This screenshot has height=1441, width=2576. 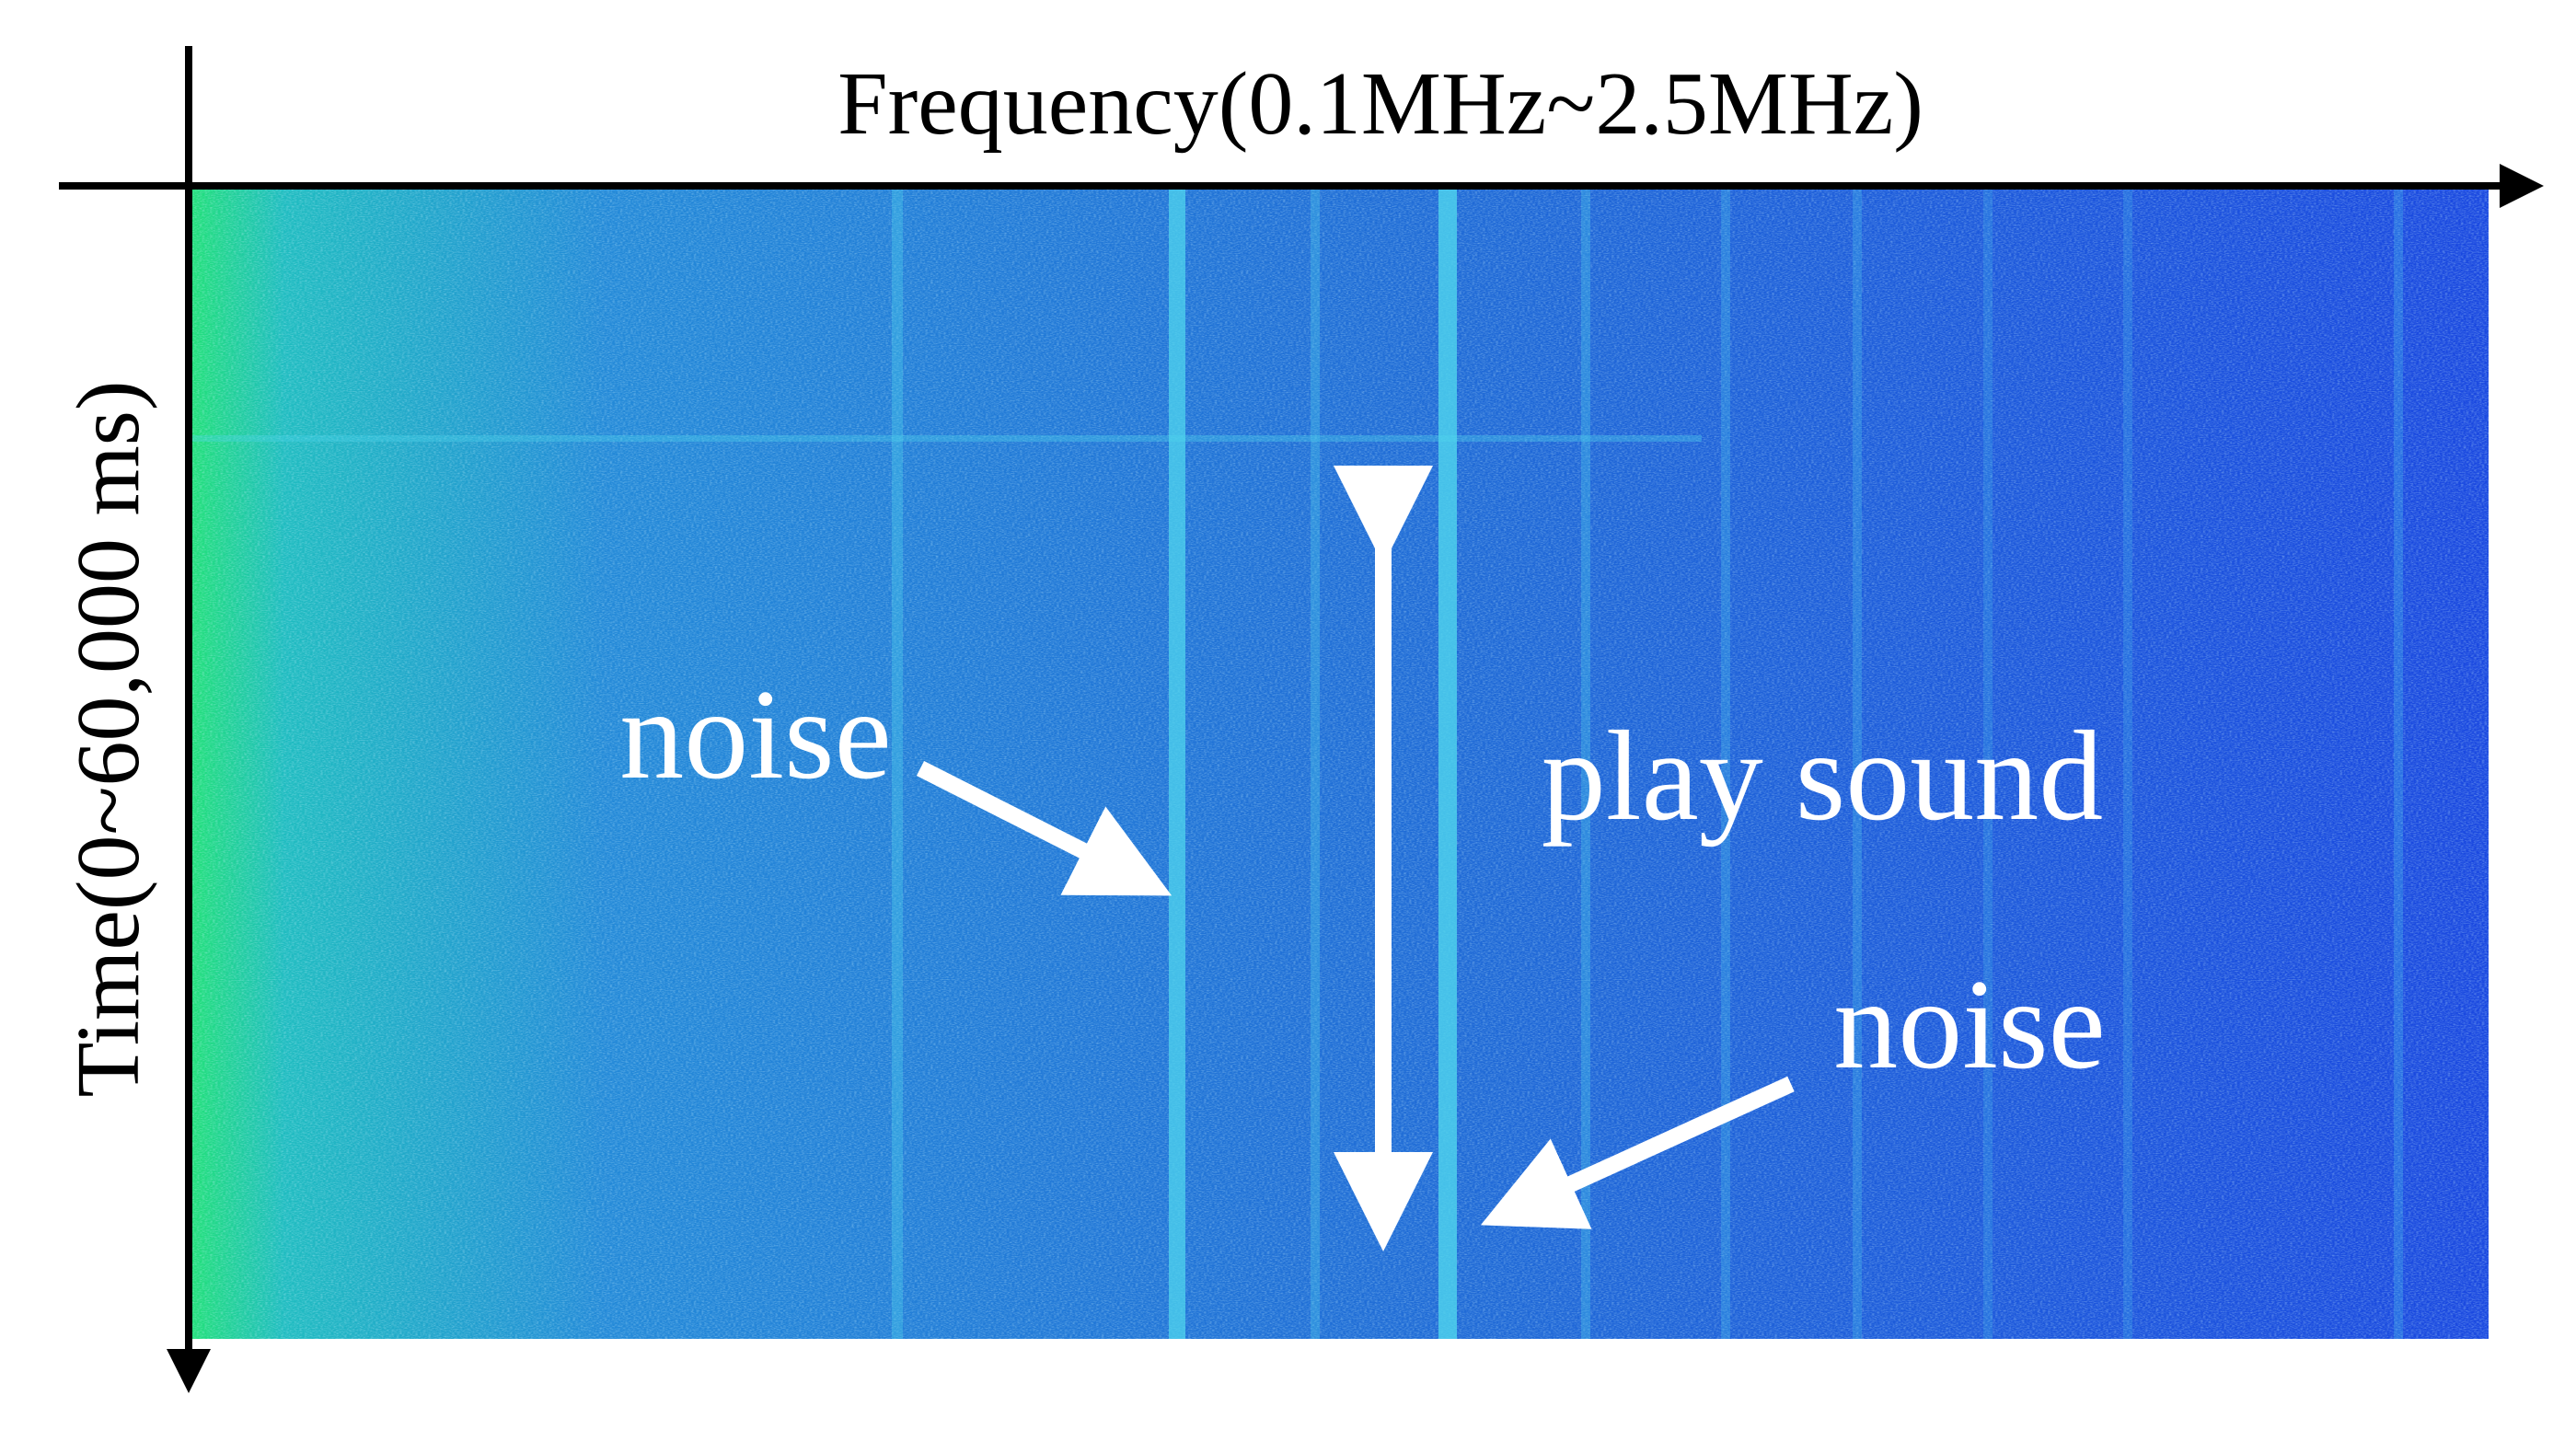 I want to click on y-axis-label: Time(0~60,000 ms), so click(x=108, y=738).